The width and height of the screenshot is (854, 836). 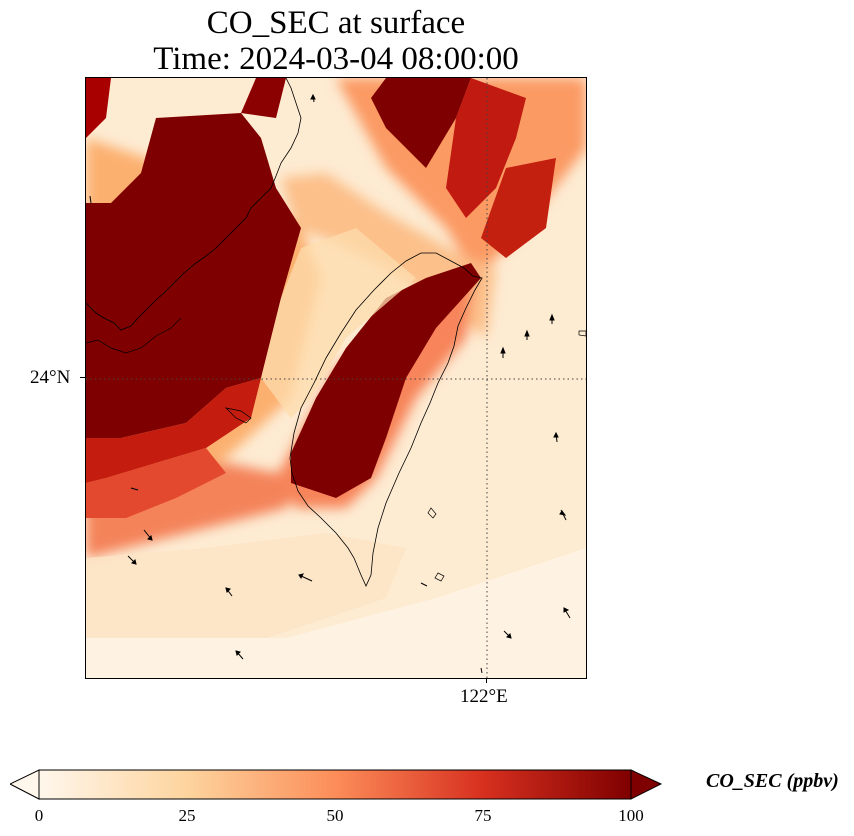 What do you see at coordinates (421, 123) in the screenshot?
I see `northeast-plume` at bounding box center [421, 123].